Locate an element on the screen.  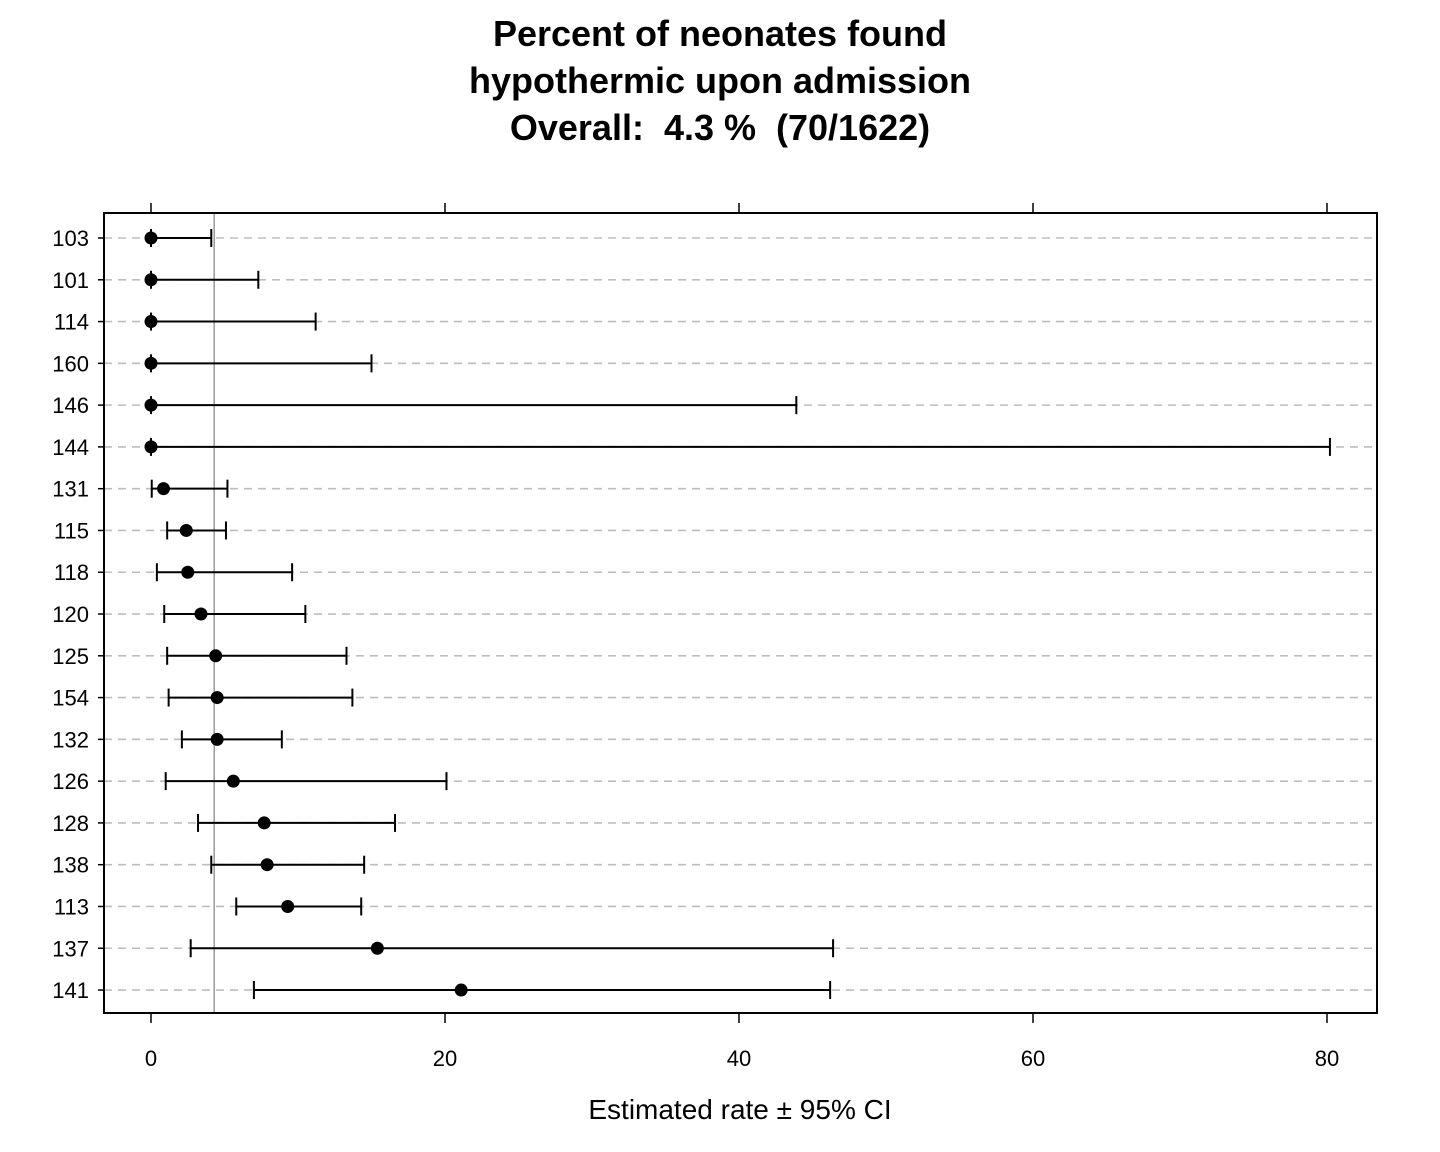
y-tick-label-114: 114 is located at coordinates (71, 322).